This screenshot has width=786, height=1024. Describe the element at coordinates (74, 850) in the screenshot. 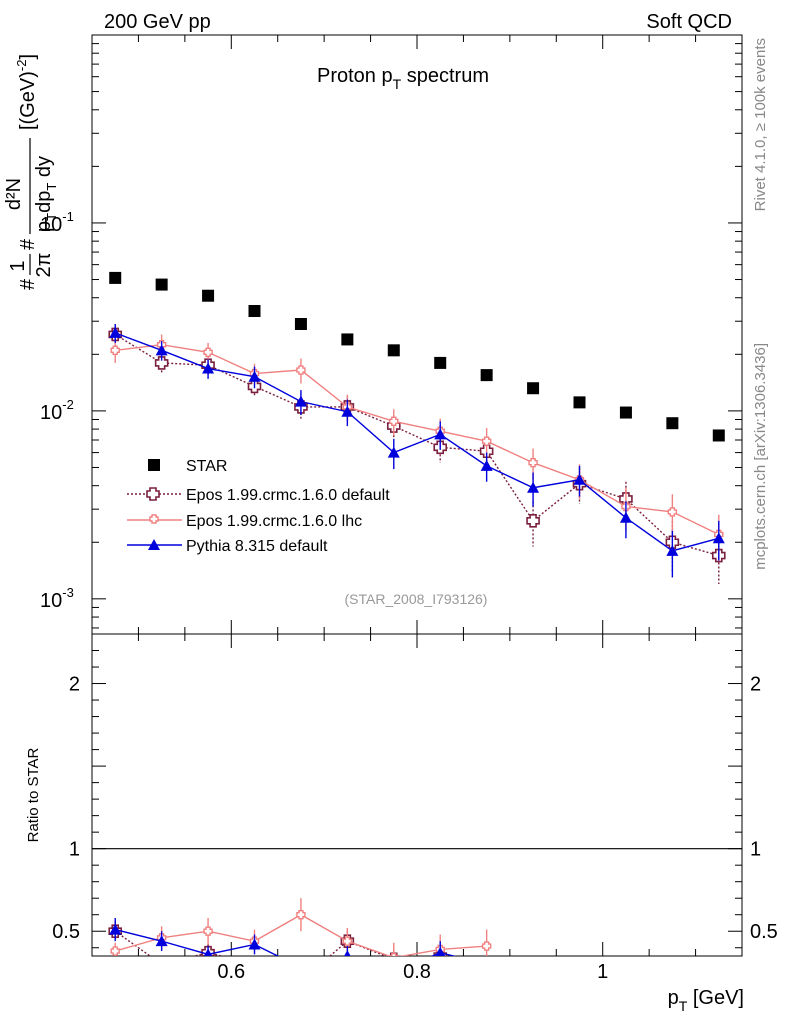

I see `ratio-y-tick-label: 1` at that location.